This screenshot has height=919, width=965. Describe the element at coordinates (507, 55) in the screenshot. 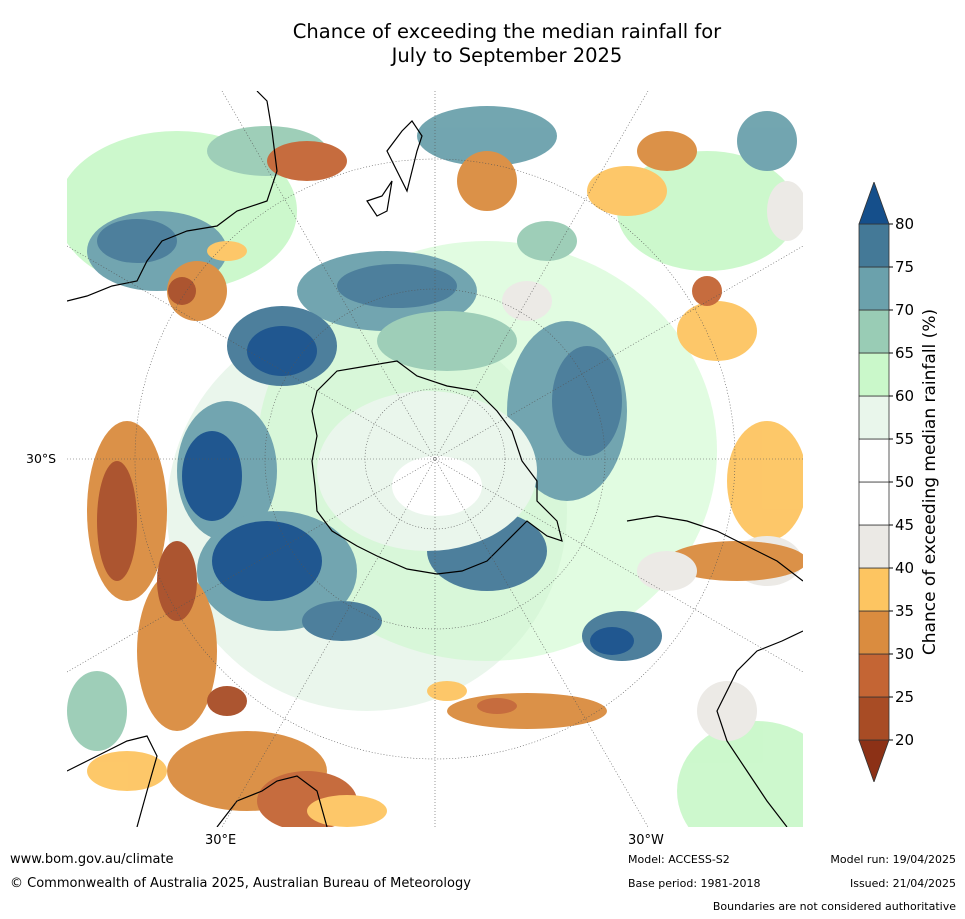

I see `title-line-2: July to September 2025` at that location.